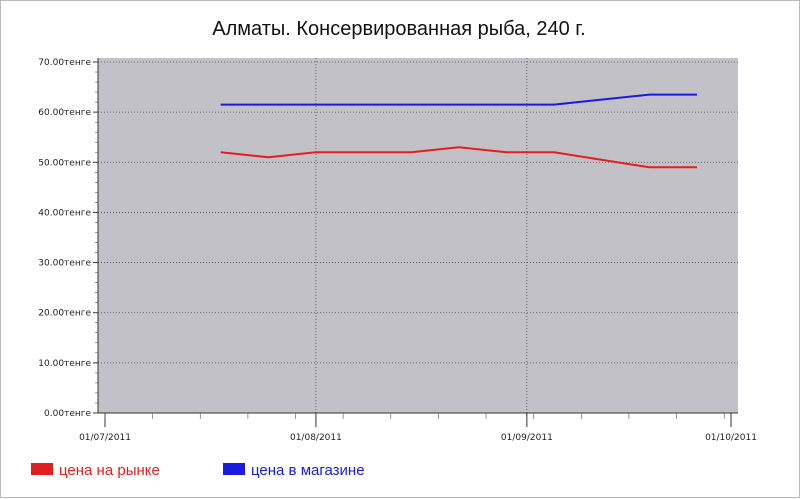  What do you see at coordinates (418, 428) in the screenshot?
I see `x-axis-ticks: 01/07/2011 01/08/2011 01/09/2011 01/10/2011` at bounding box center [418, 428].